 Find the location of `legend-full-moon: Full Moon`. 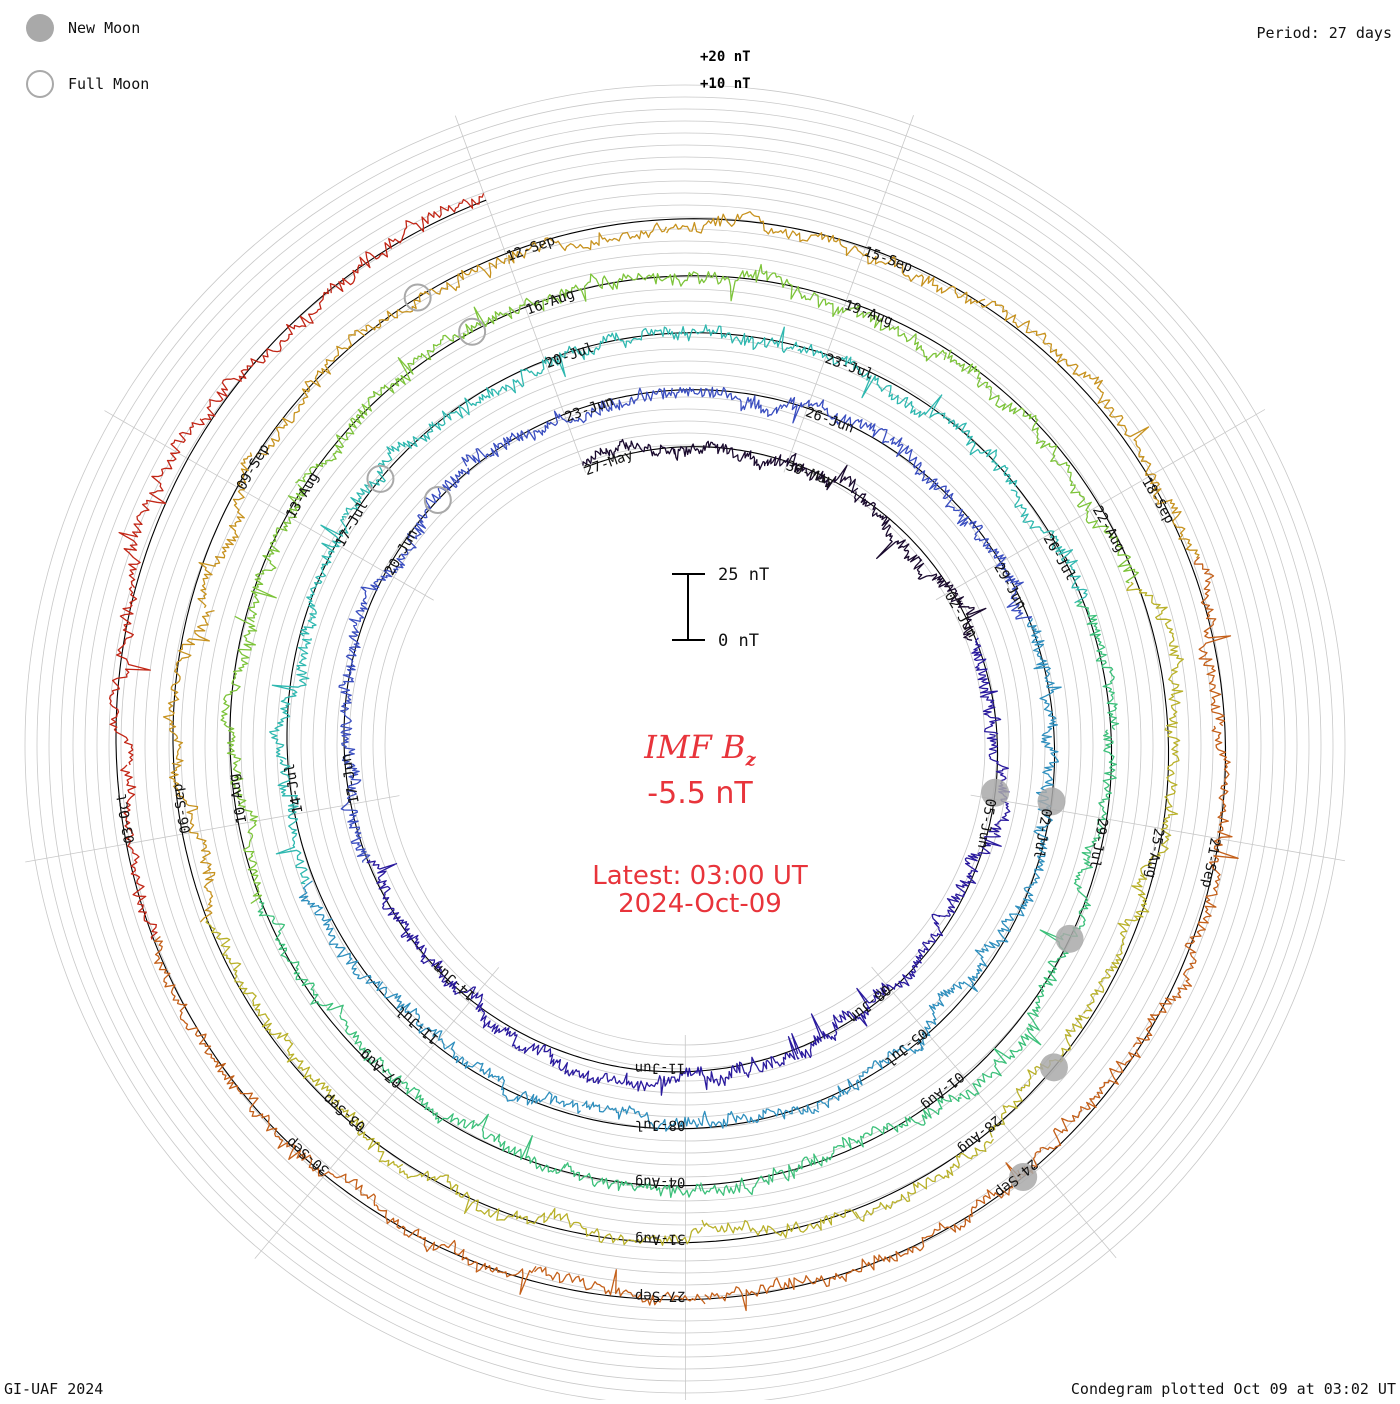

legend-full-moon: Full Moon is located at coordinates (87, 84).